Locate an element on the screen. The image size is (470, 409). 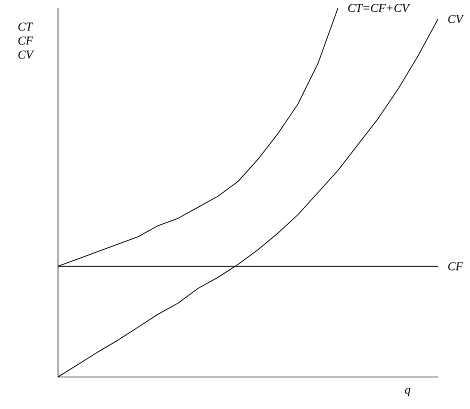
y-axis-title: CT CF CV is located at coordinates (26, 40).